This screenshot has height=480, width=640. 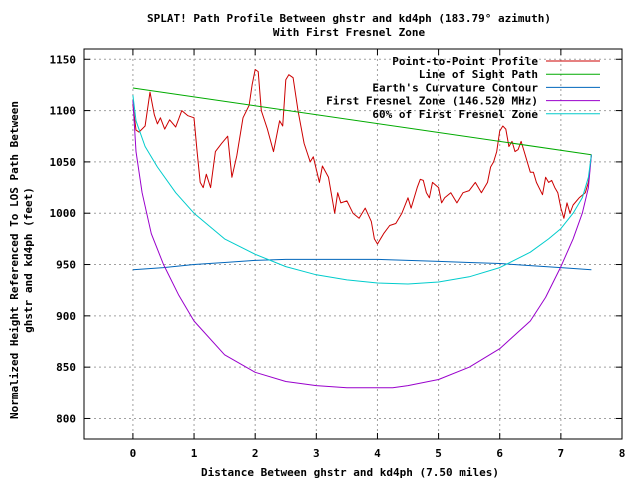 What do you see at coordinates (66, 367) in the screenshot?
I see `y-tick-label: 850` at bounding box center [66, 367].